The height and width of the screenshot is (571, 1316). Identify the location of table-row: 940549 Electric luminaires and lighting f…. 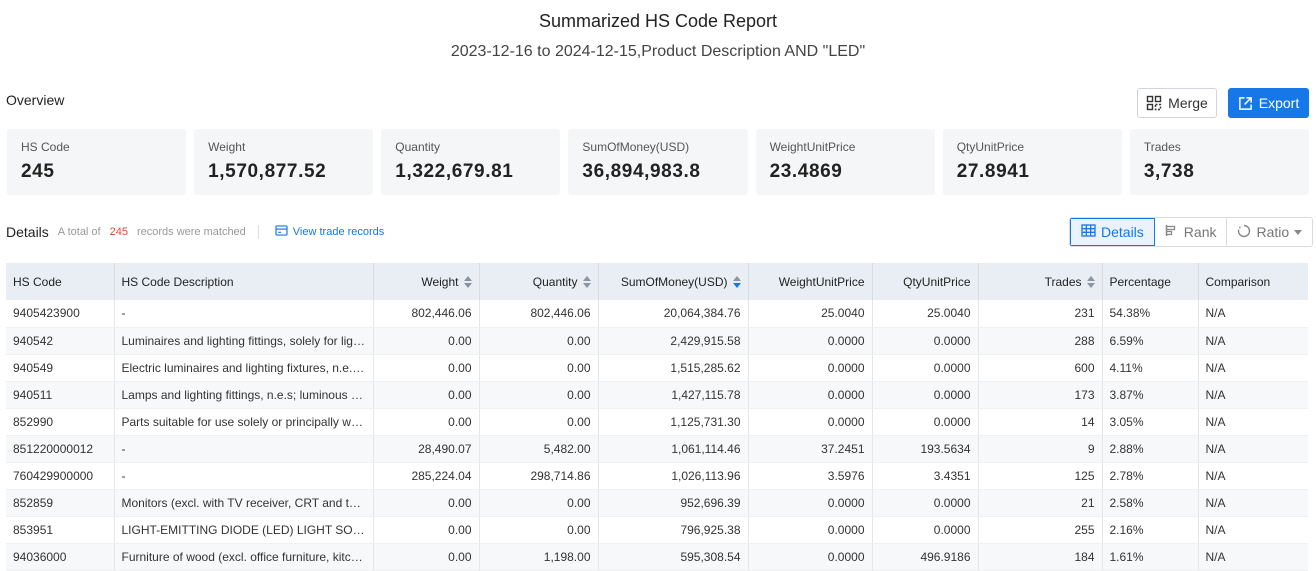
(657, 368).